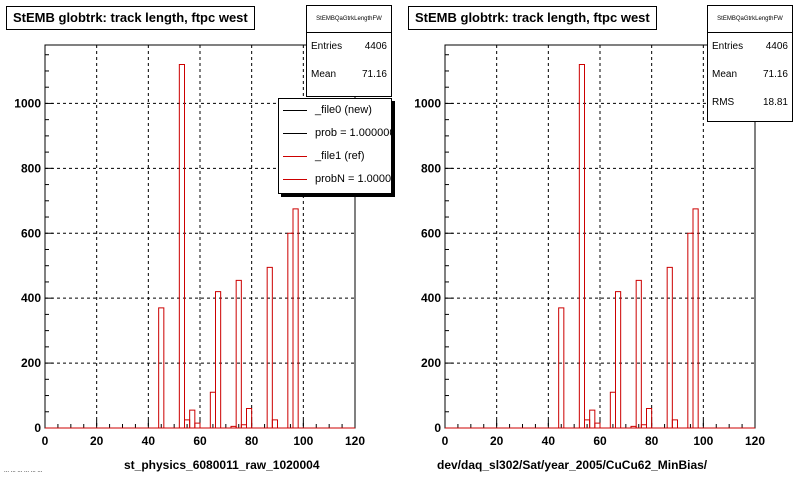  Describe the element at coordinates (755, 441) in the screenshot. I see `right-x-tick-label: 120` at that location.